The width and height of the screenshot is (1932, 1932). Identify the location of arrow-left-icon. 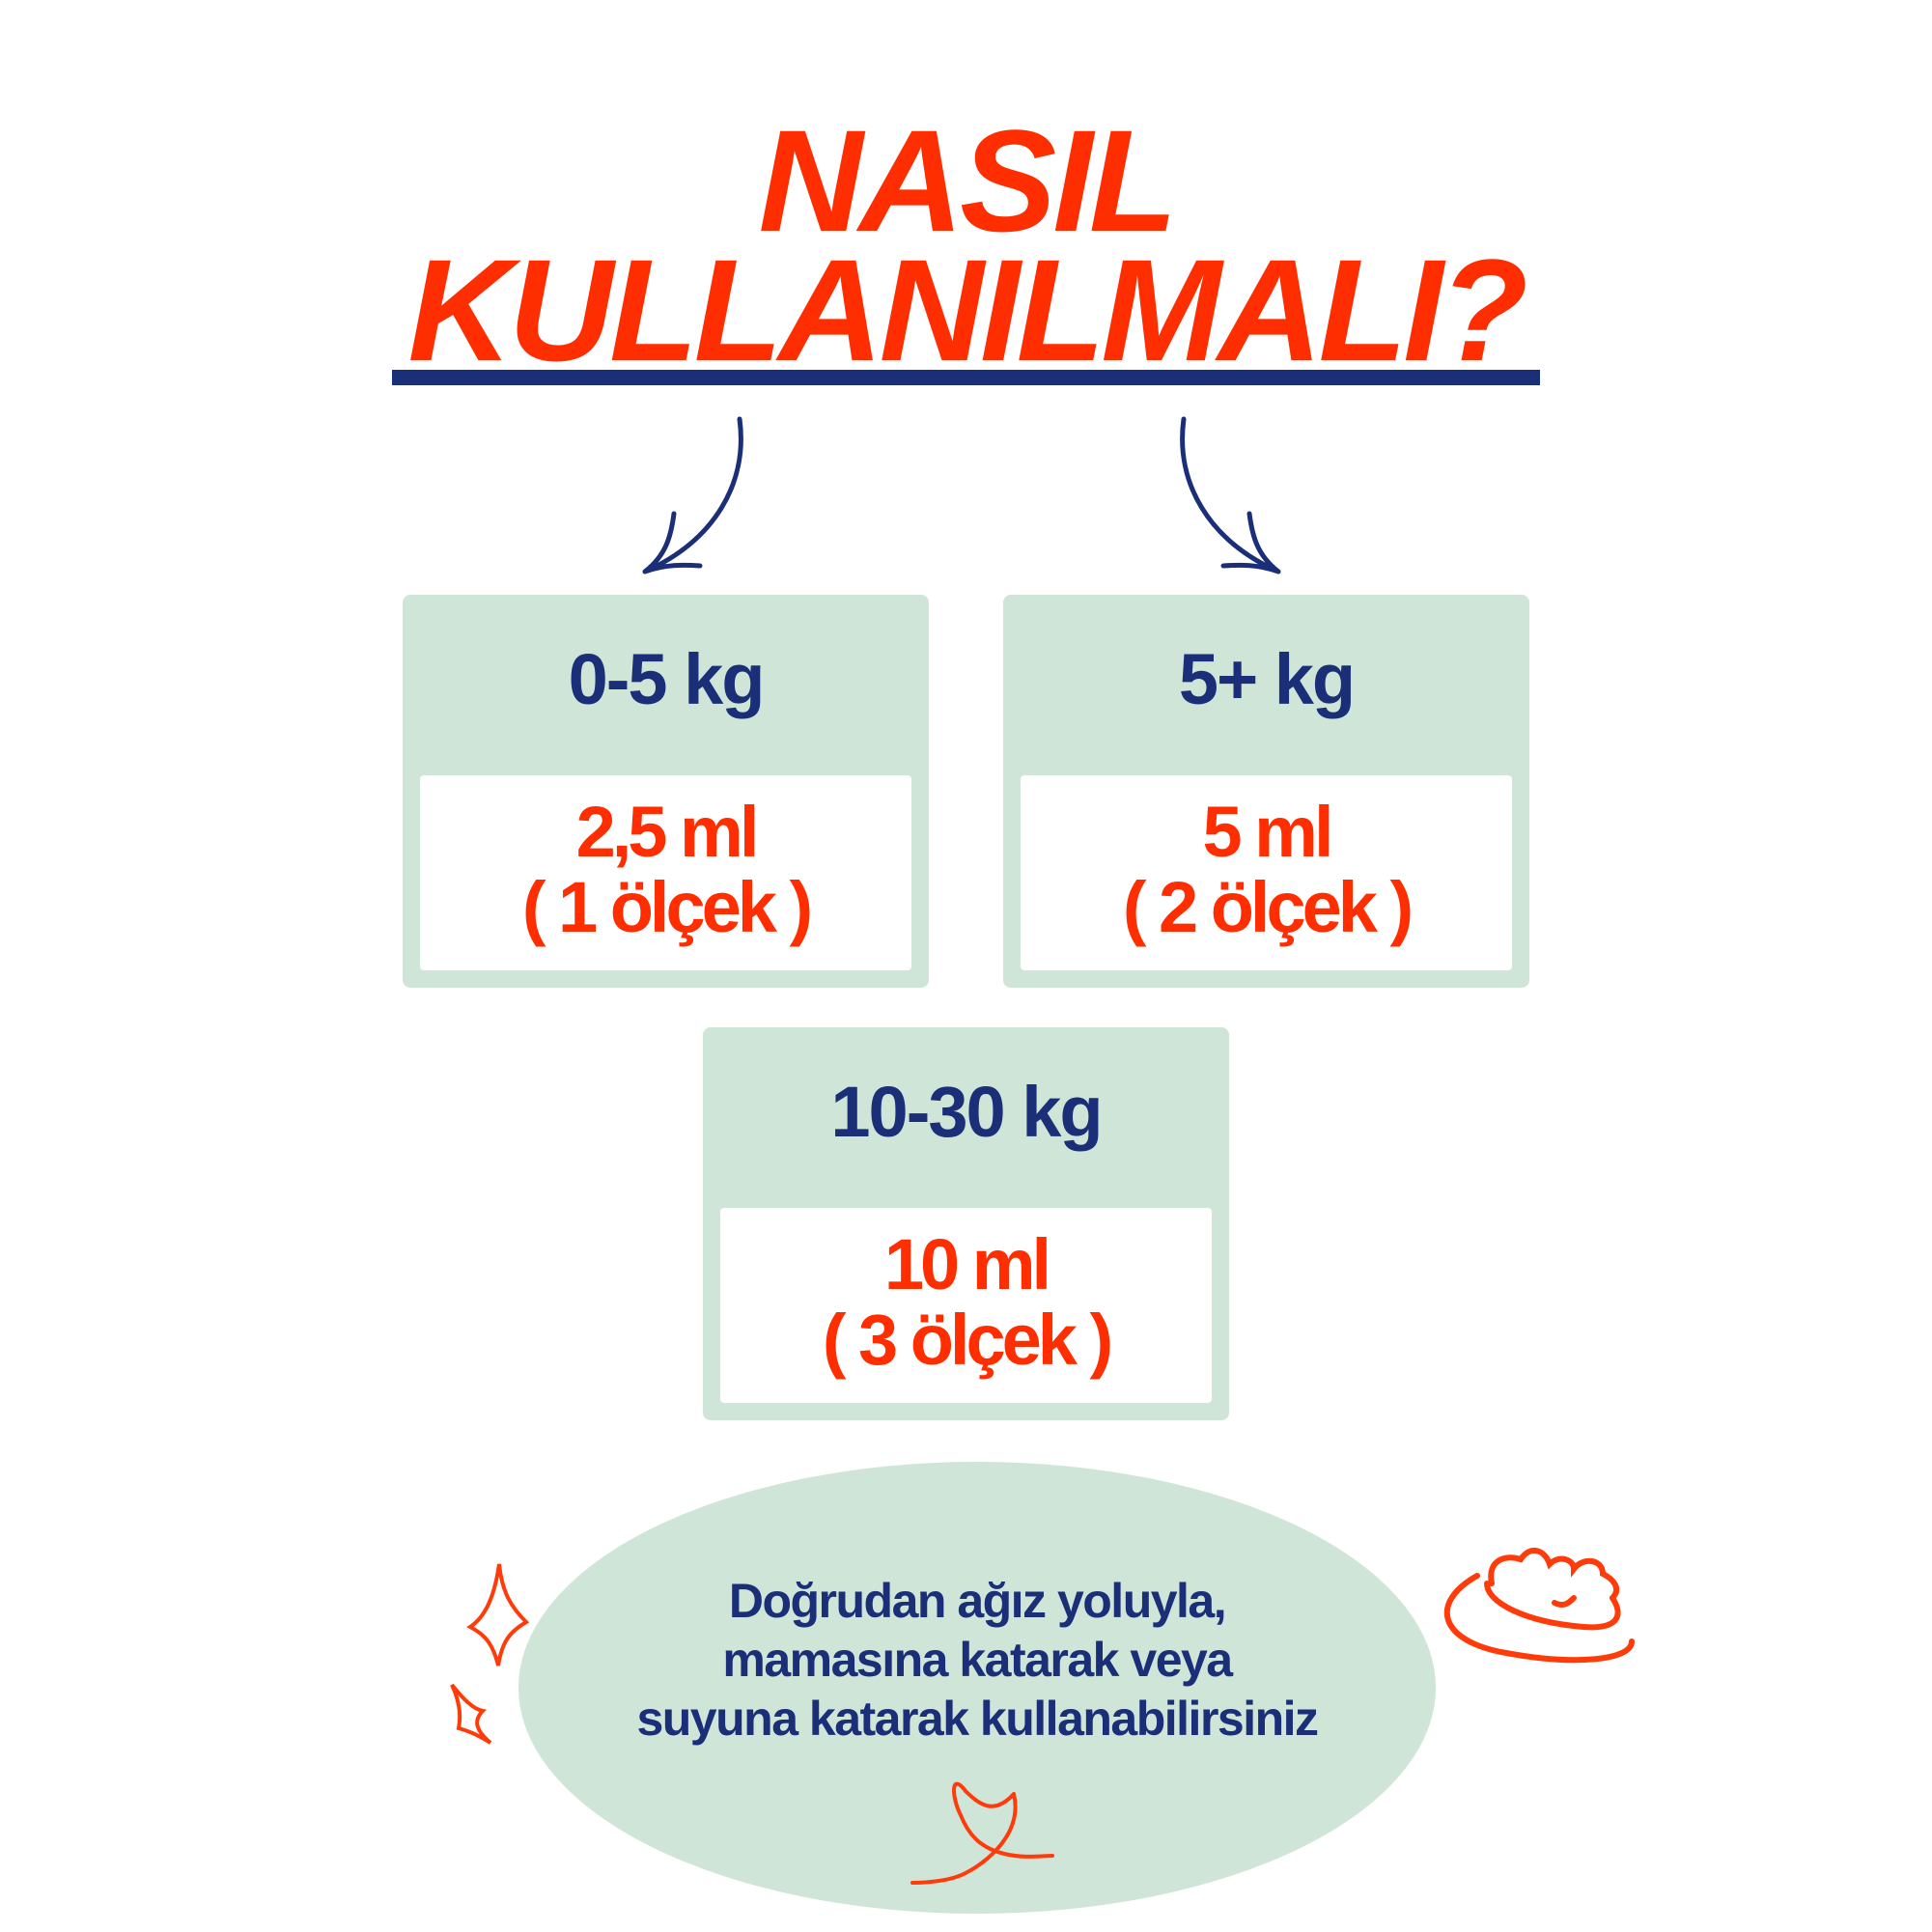
(693, 495).